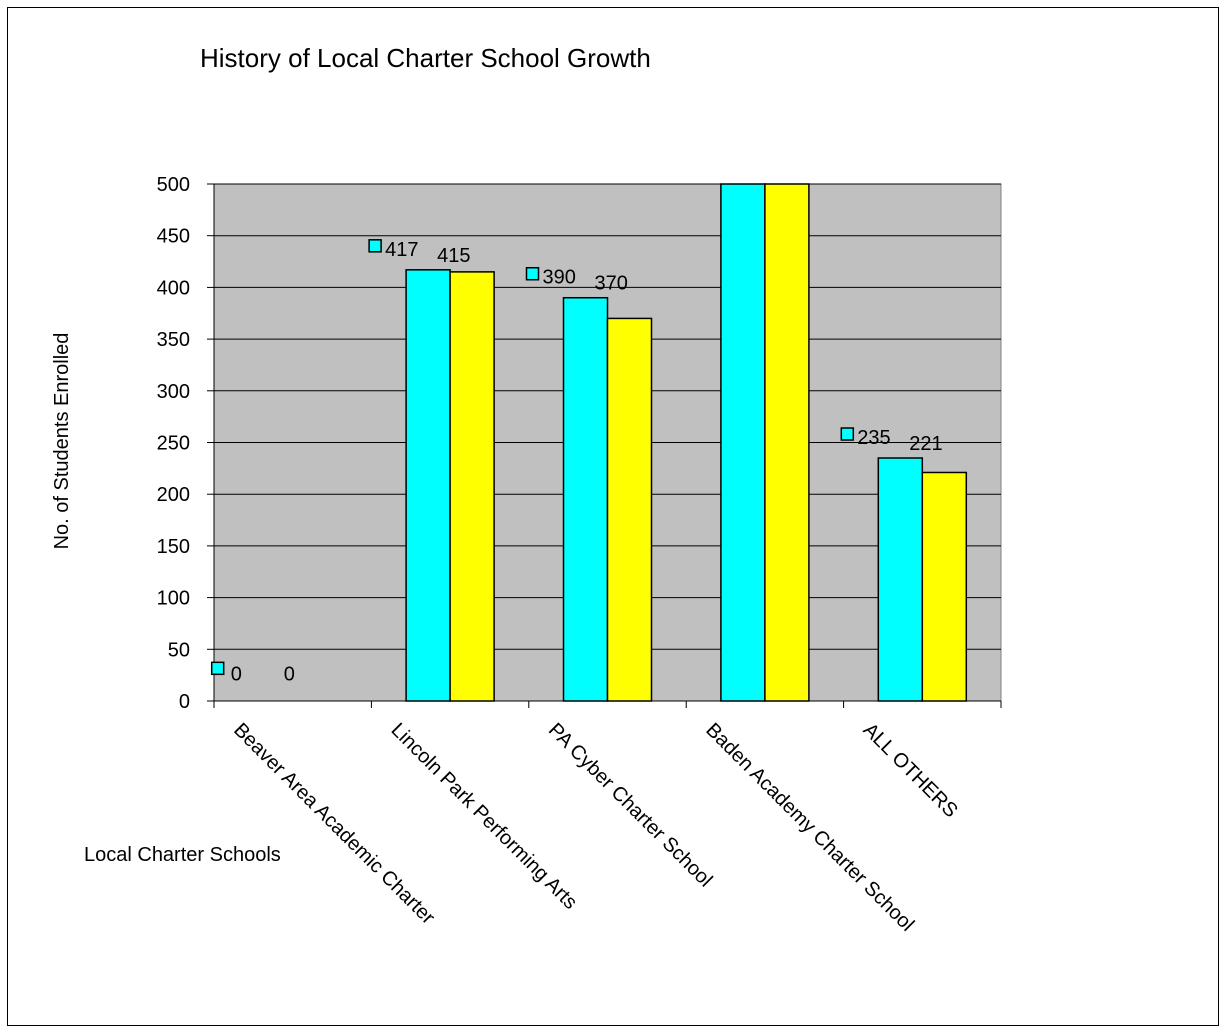  What do you see at coordinates (910, 770) in the screenshot?
I see `x-category-label: ALL OTHERS` at bounding box center [910, 770].